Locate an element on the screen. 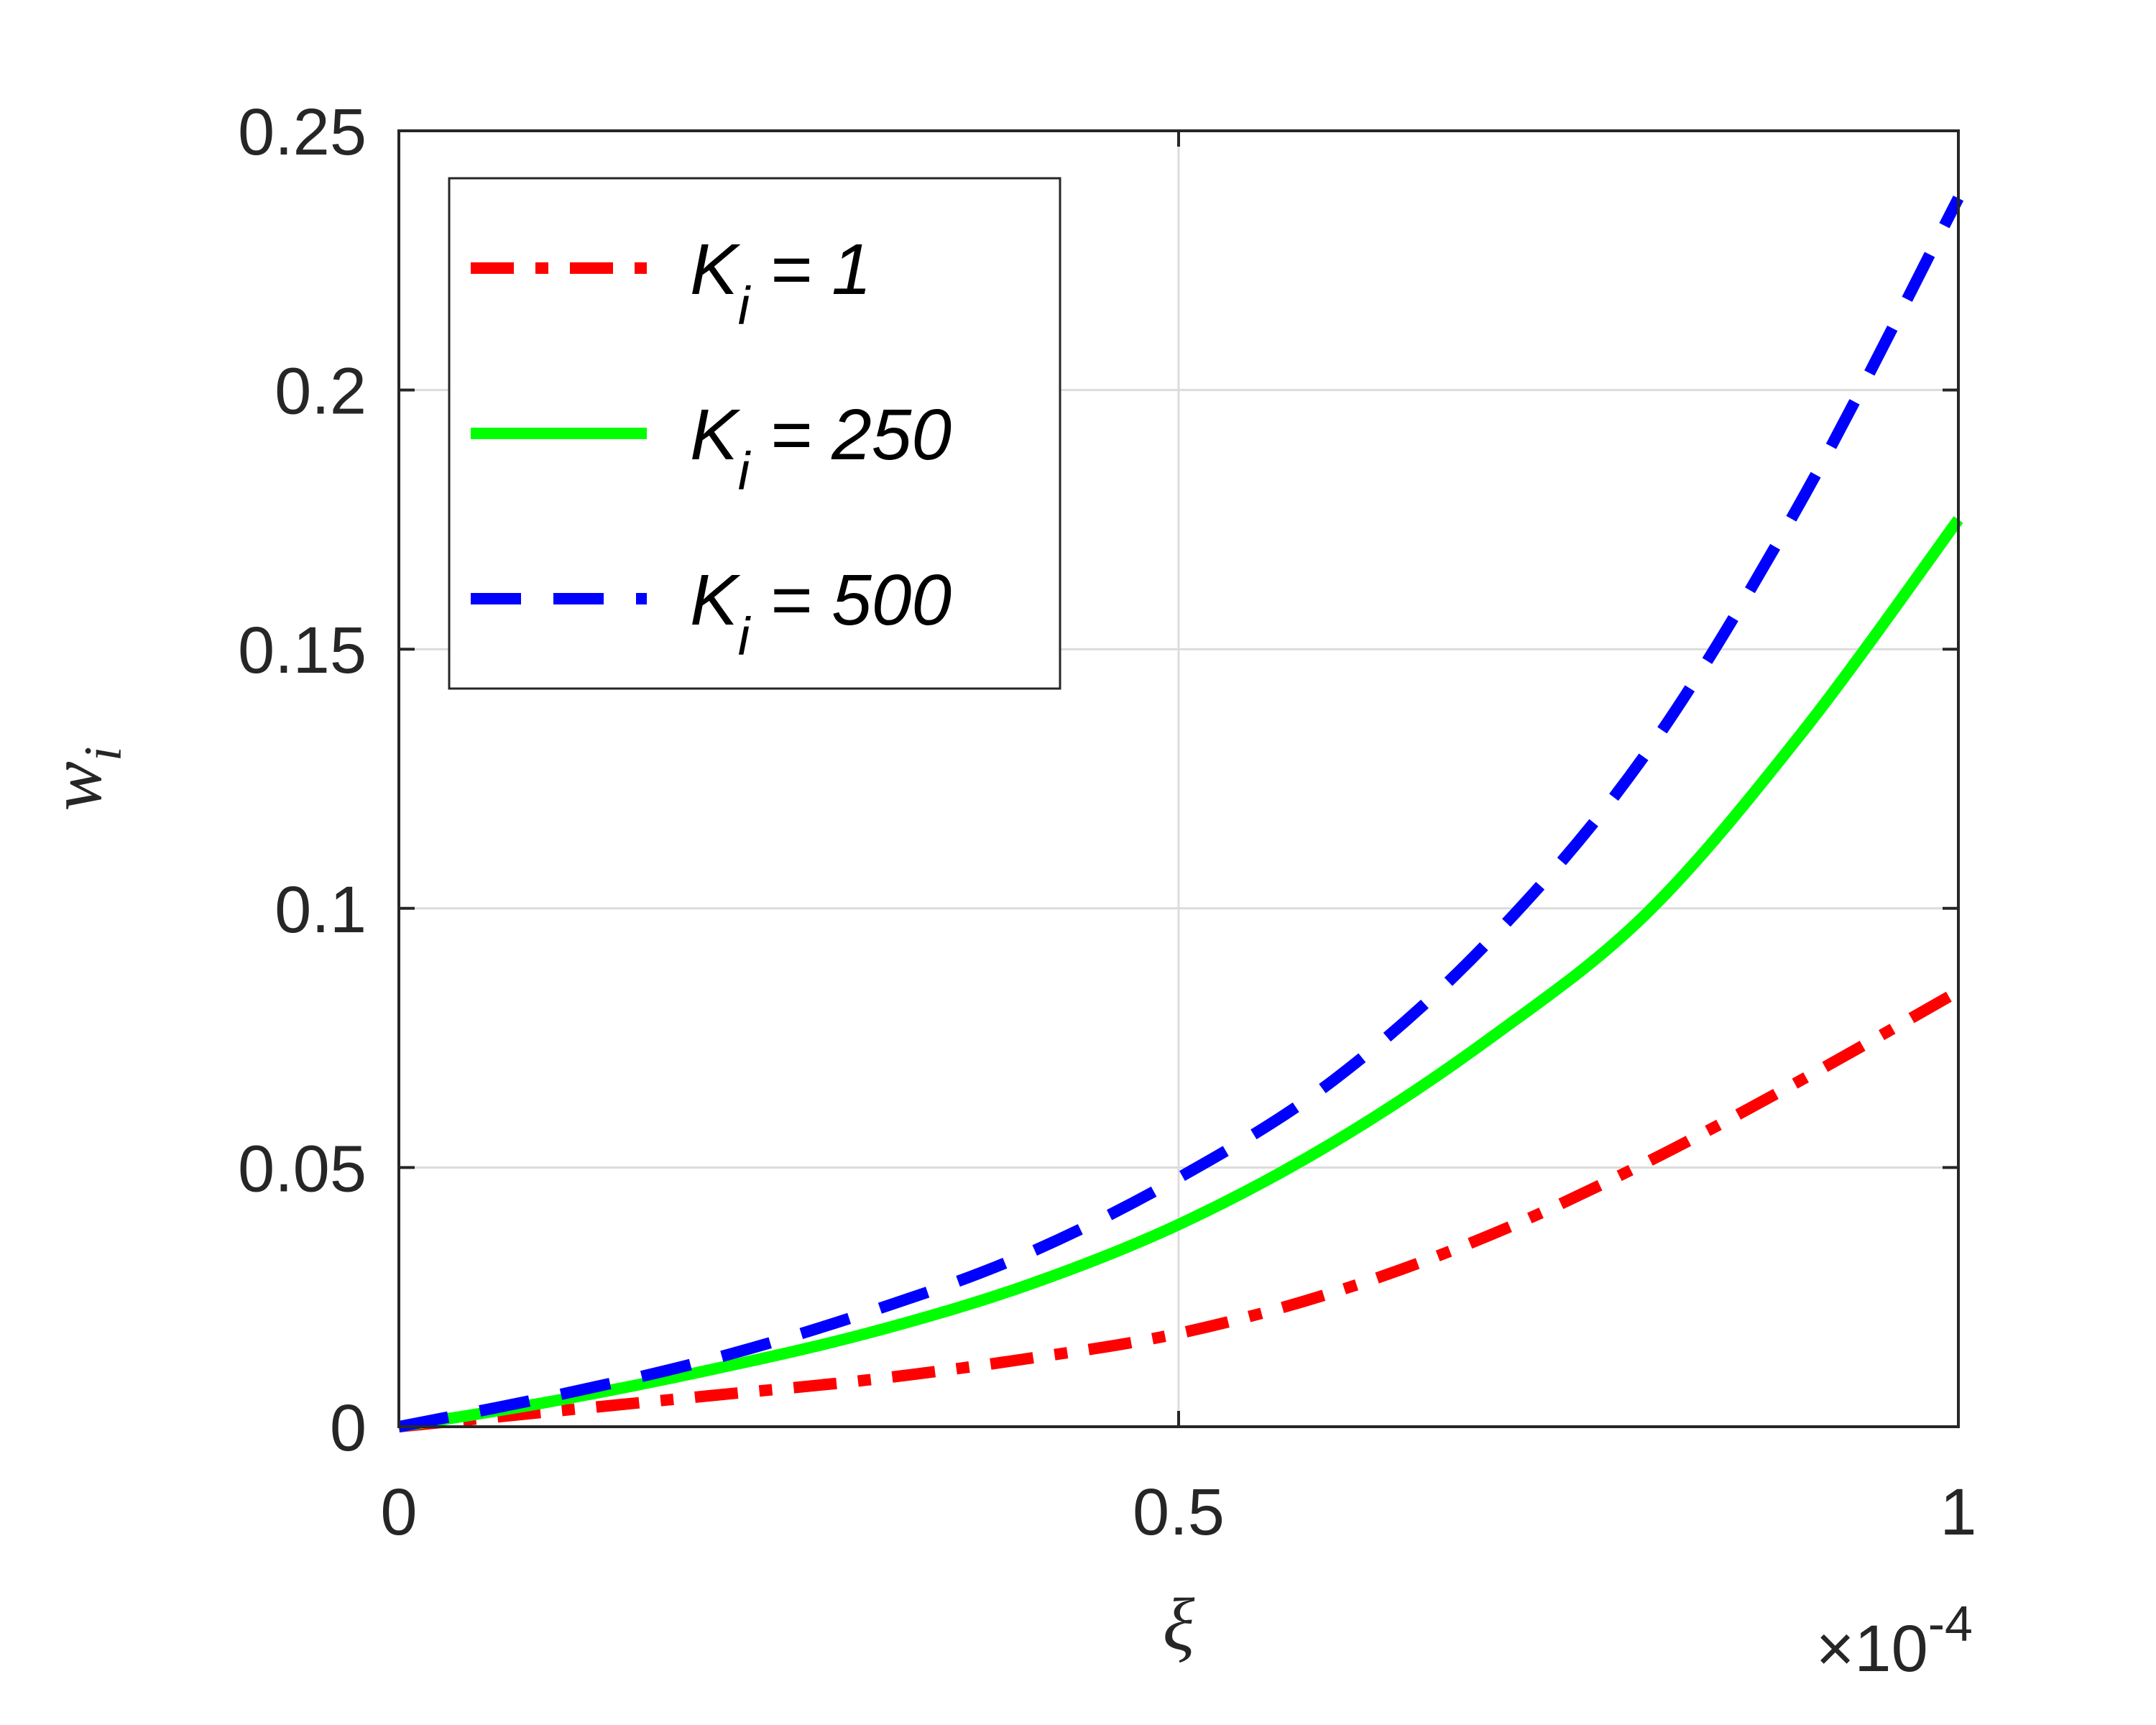  legend-label: Ki = 250 is located at coordinates (821, 448).